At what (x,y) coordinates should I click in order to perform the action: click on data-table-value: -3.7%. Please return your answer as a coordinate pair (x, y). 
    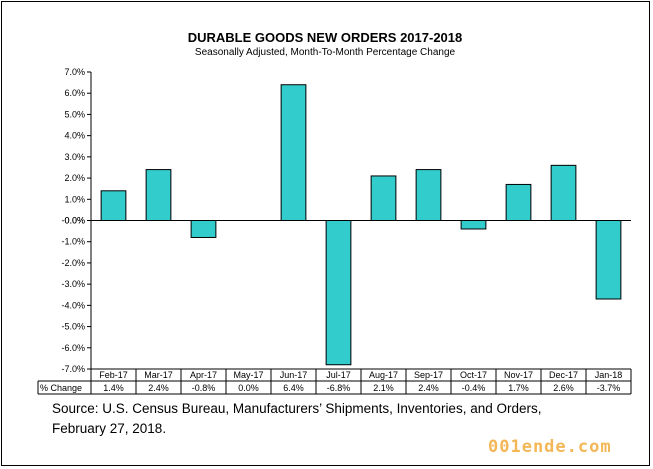
    Looking at the image, I should click on (609, 388).